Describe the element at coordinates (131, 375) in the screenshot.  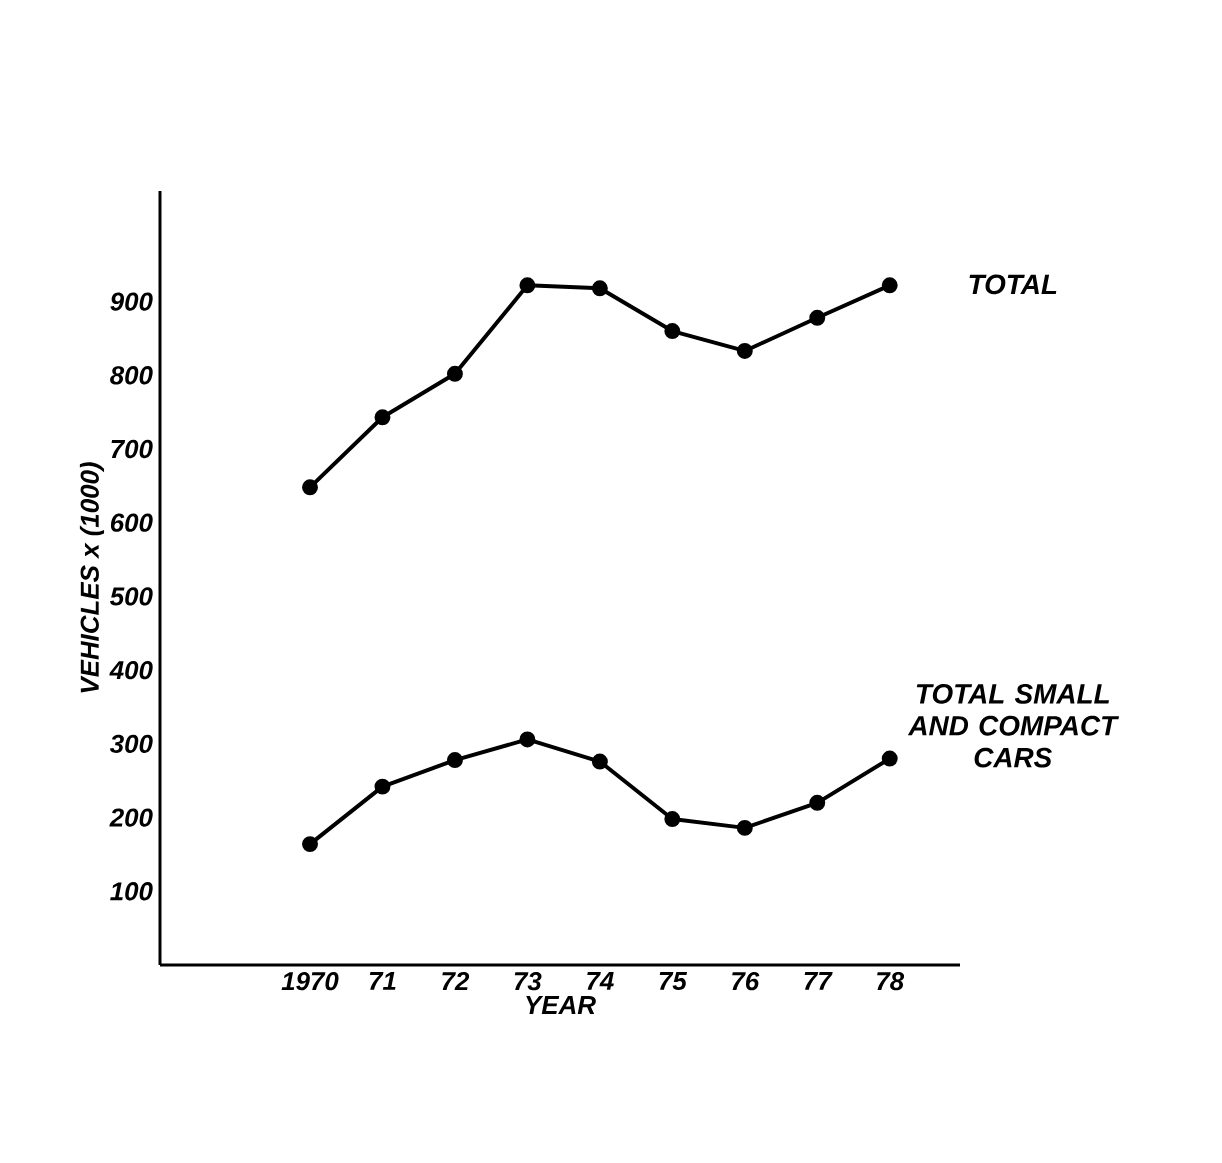
I see `y-tick-label: 800` at that location.